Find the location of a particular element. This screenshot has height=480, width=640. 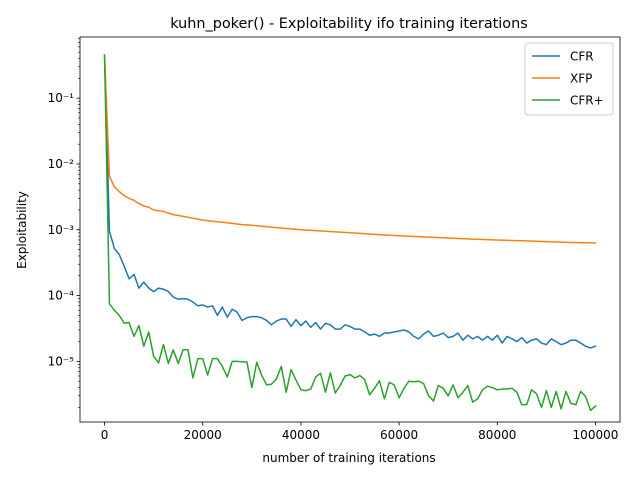

legend-label-xfp: XFP is located at coordinates (581, 79).